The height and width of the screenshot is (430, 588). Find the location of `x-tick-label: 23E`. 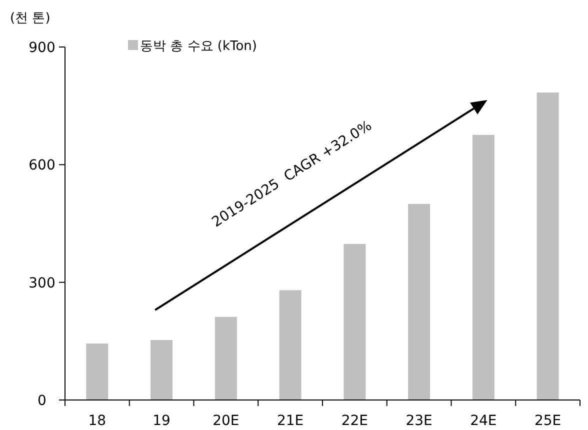

x-tick-label: 23E is located at coordinates (419, 421).